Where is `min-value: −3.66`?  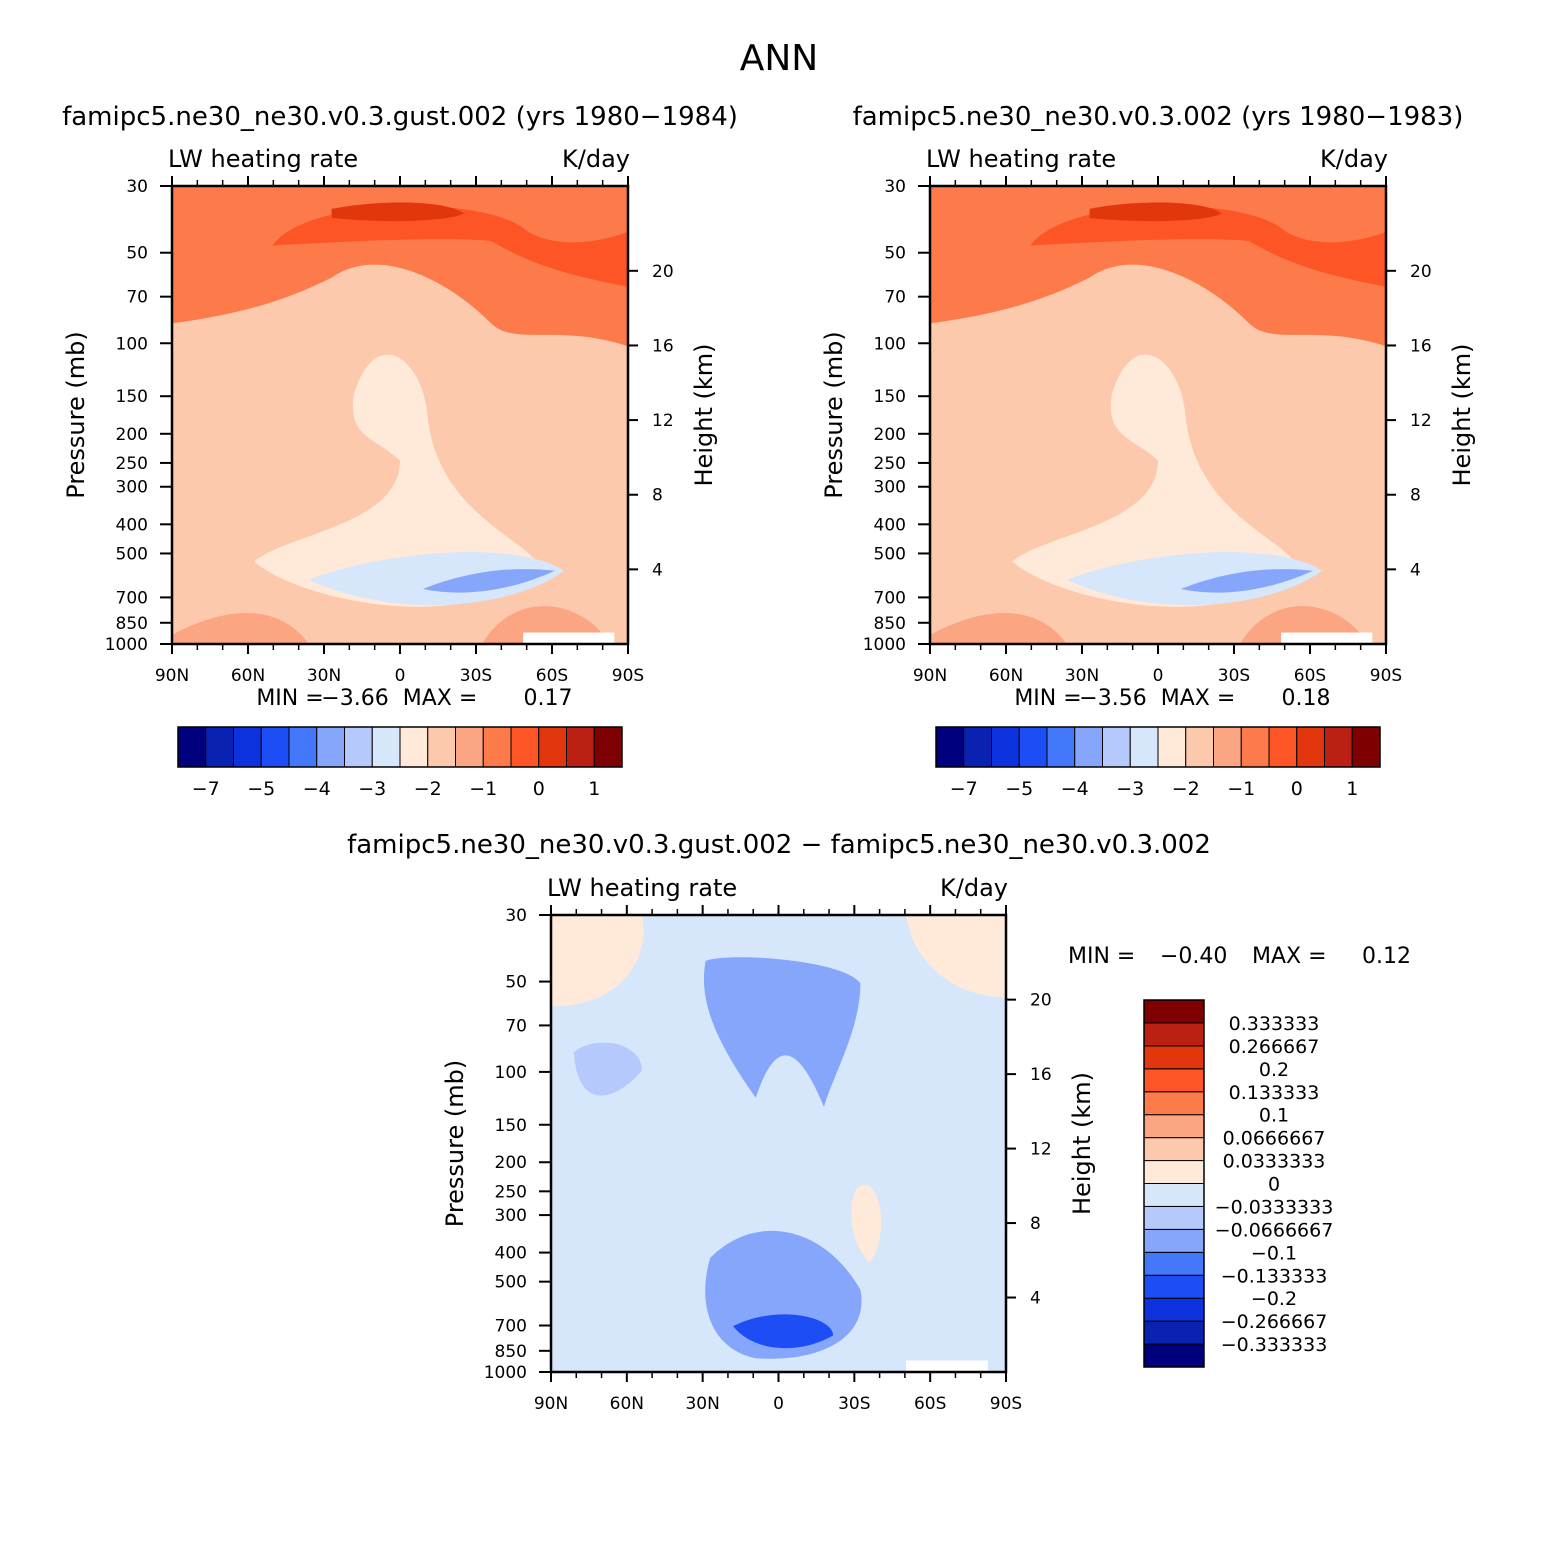 min-value: −3.66 is located at coordinates (354, 698).